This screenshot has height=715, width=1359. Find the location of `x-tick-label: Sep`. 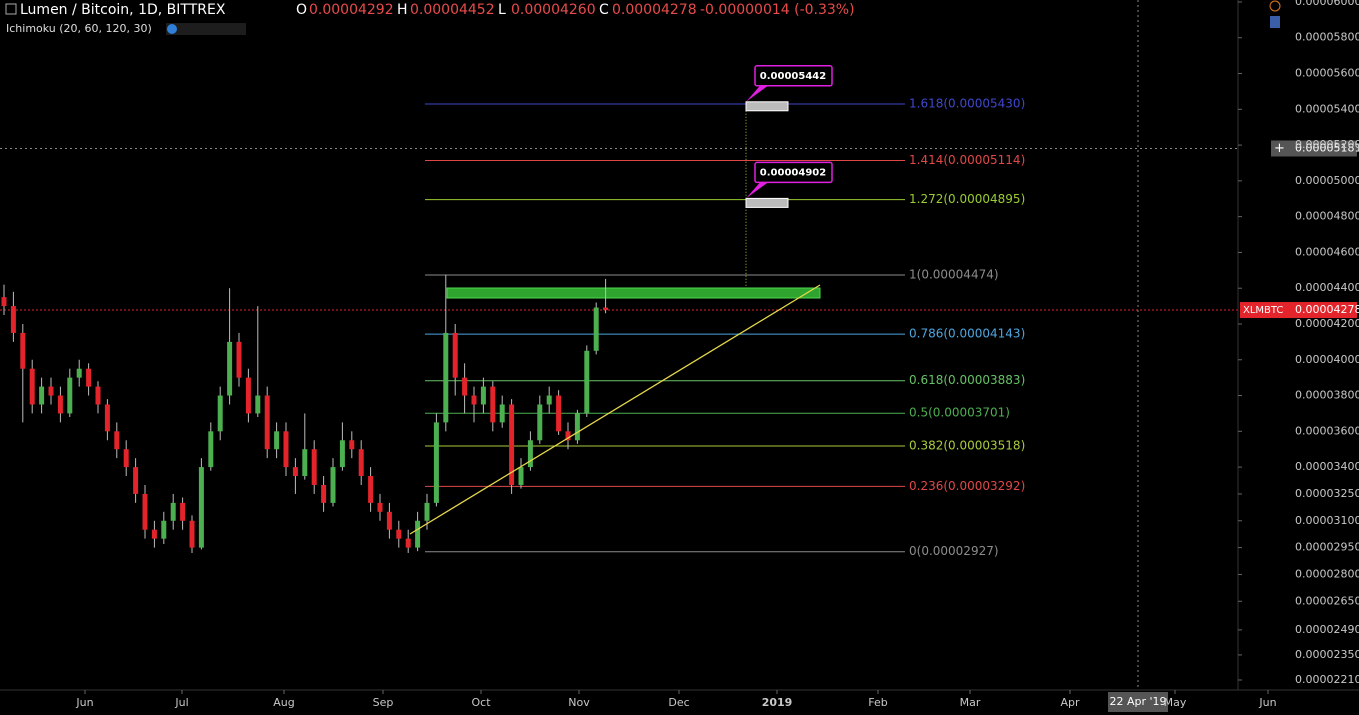

x-tick-label: Sep is located at coordinates (383, 702).